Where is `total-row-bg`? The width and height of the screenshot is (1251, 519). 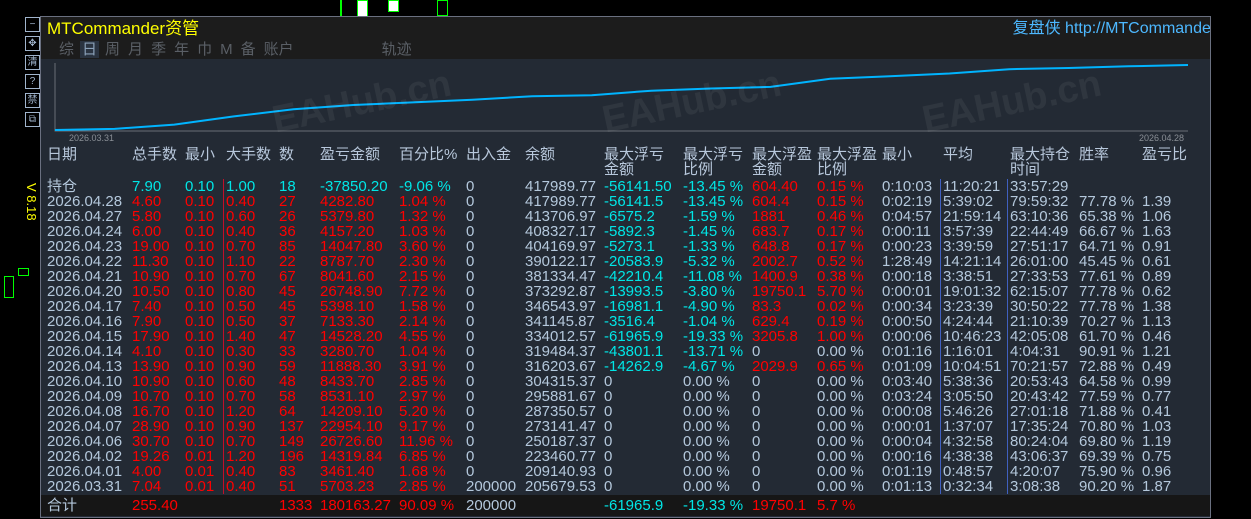 total-row-bg is located at coordinates (625, 505).